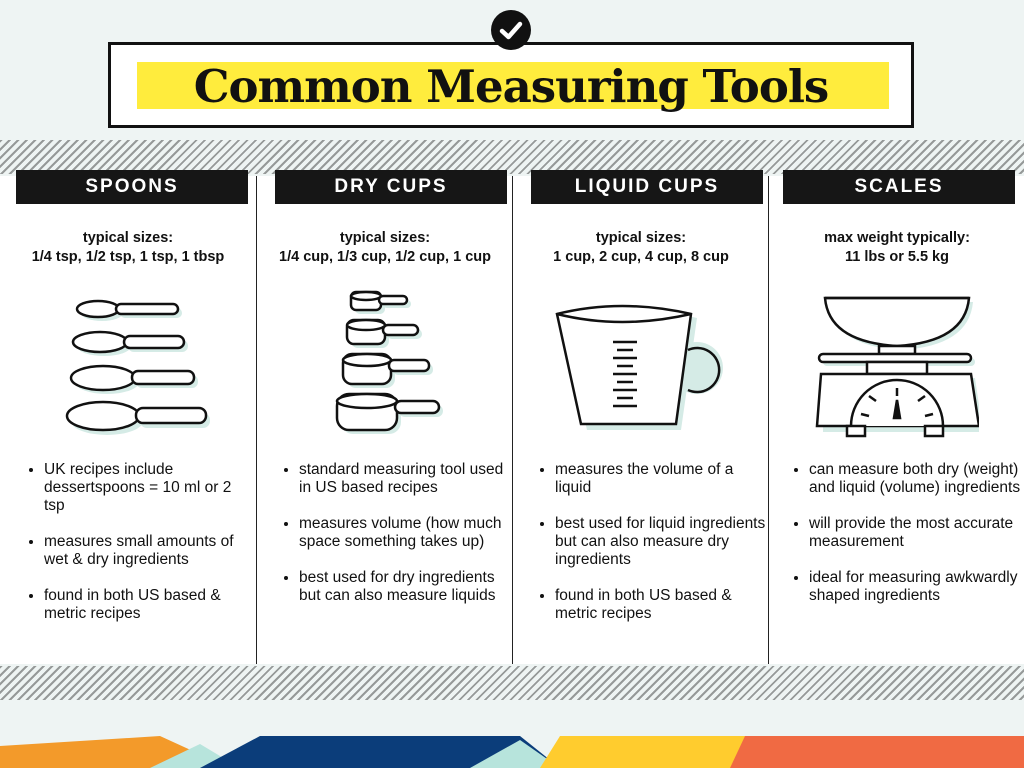 The width and height of the screenshot is (1024, 768). Describe the element at coordinates (641, 257) in the screenshot. I see `sizes-value: 1 cup, 2 cup, 4 cup, 8 cup` at that location.